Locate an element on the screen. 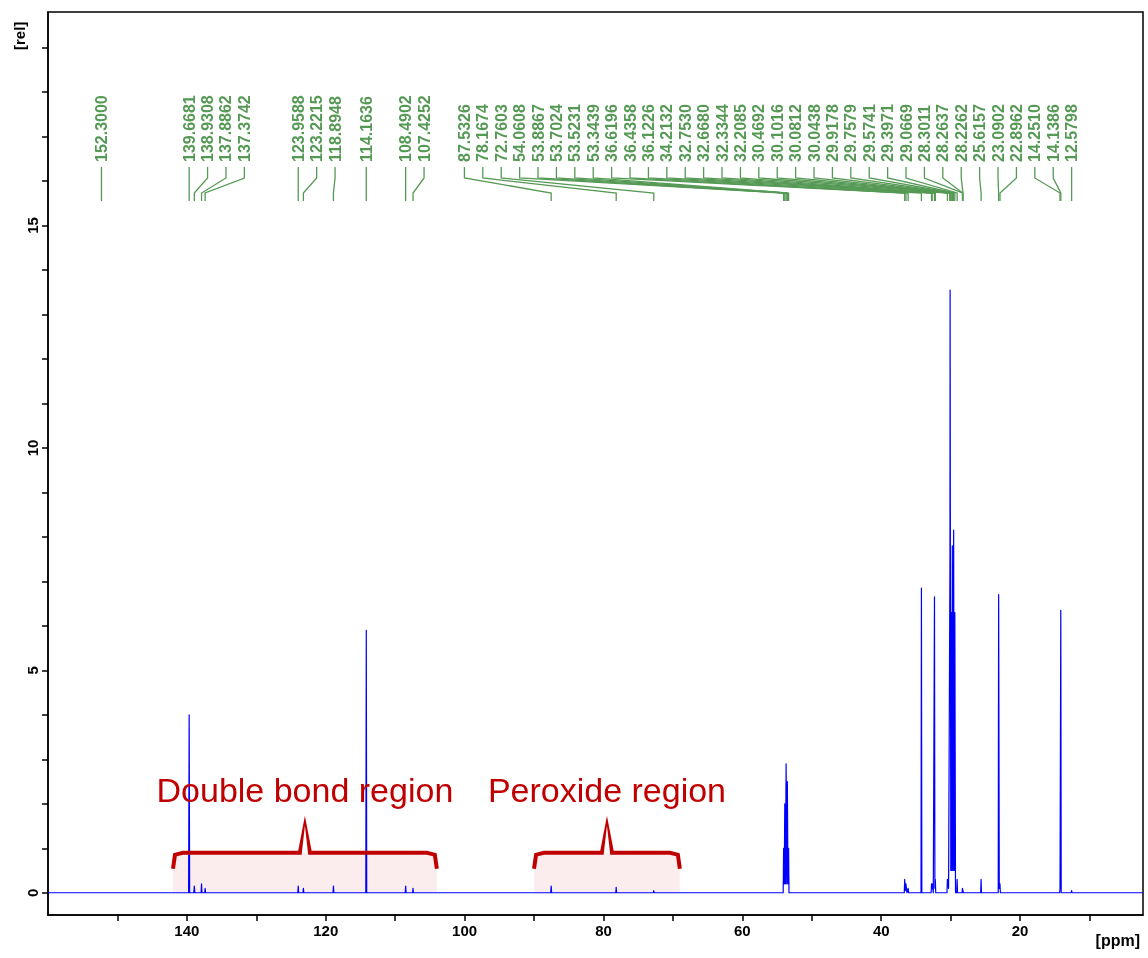 The width and height of the screenshot is (1148, 958). annotation: 87.5326 is located at coordinates (464, 133).